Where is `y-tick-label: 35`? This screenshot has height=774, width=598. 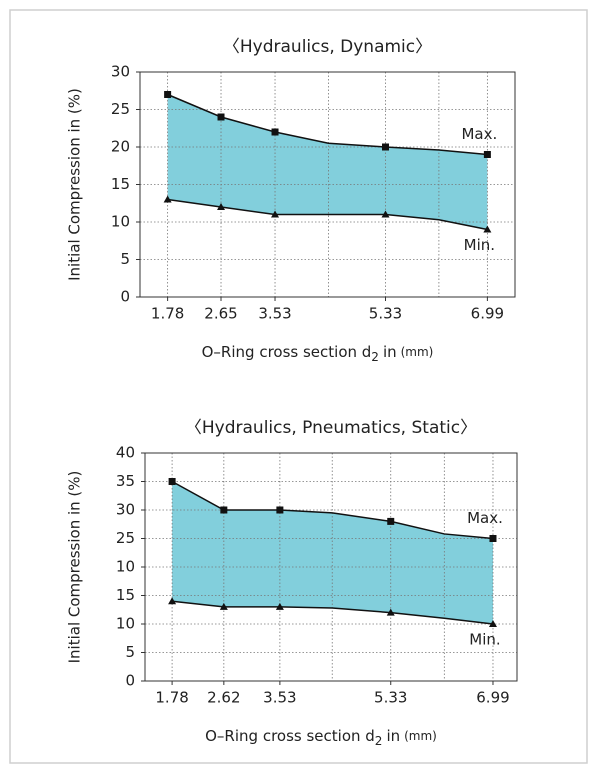 y-tick-label: 35 is located at coordinates (125, 481).